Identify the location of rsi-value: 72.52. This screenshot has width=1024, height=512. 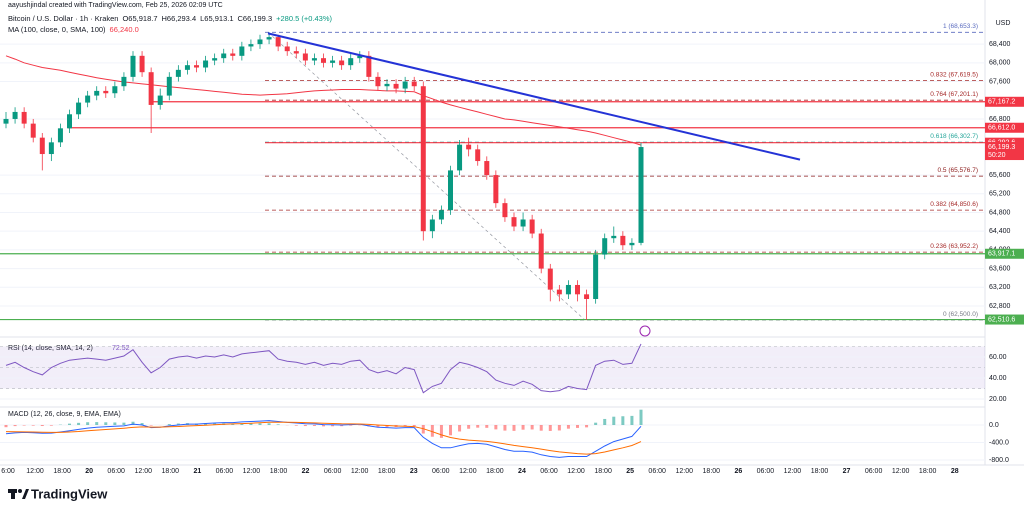
(121, 348).